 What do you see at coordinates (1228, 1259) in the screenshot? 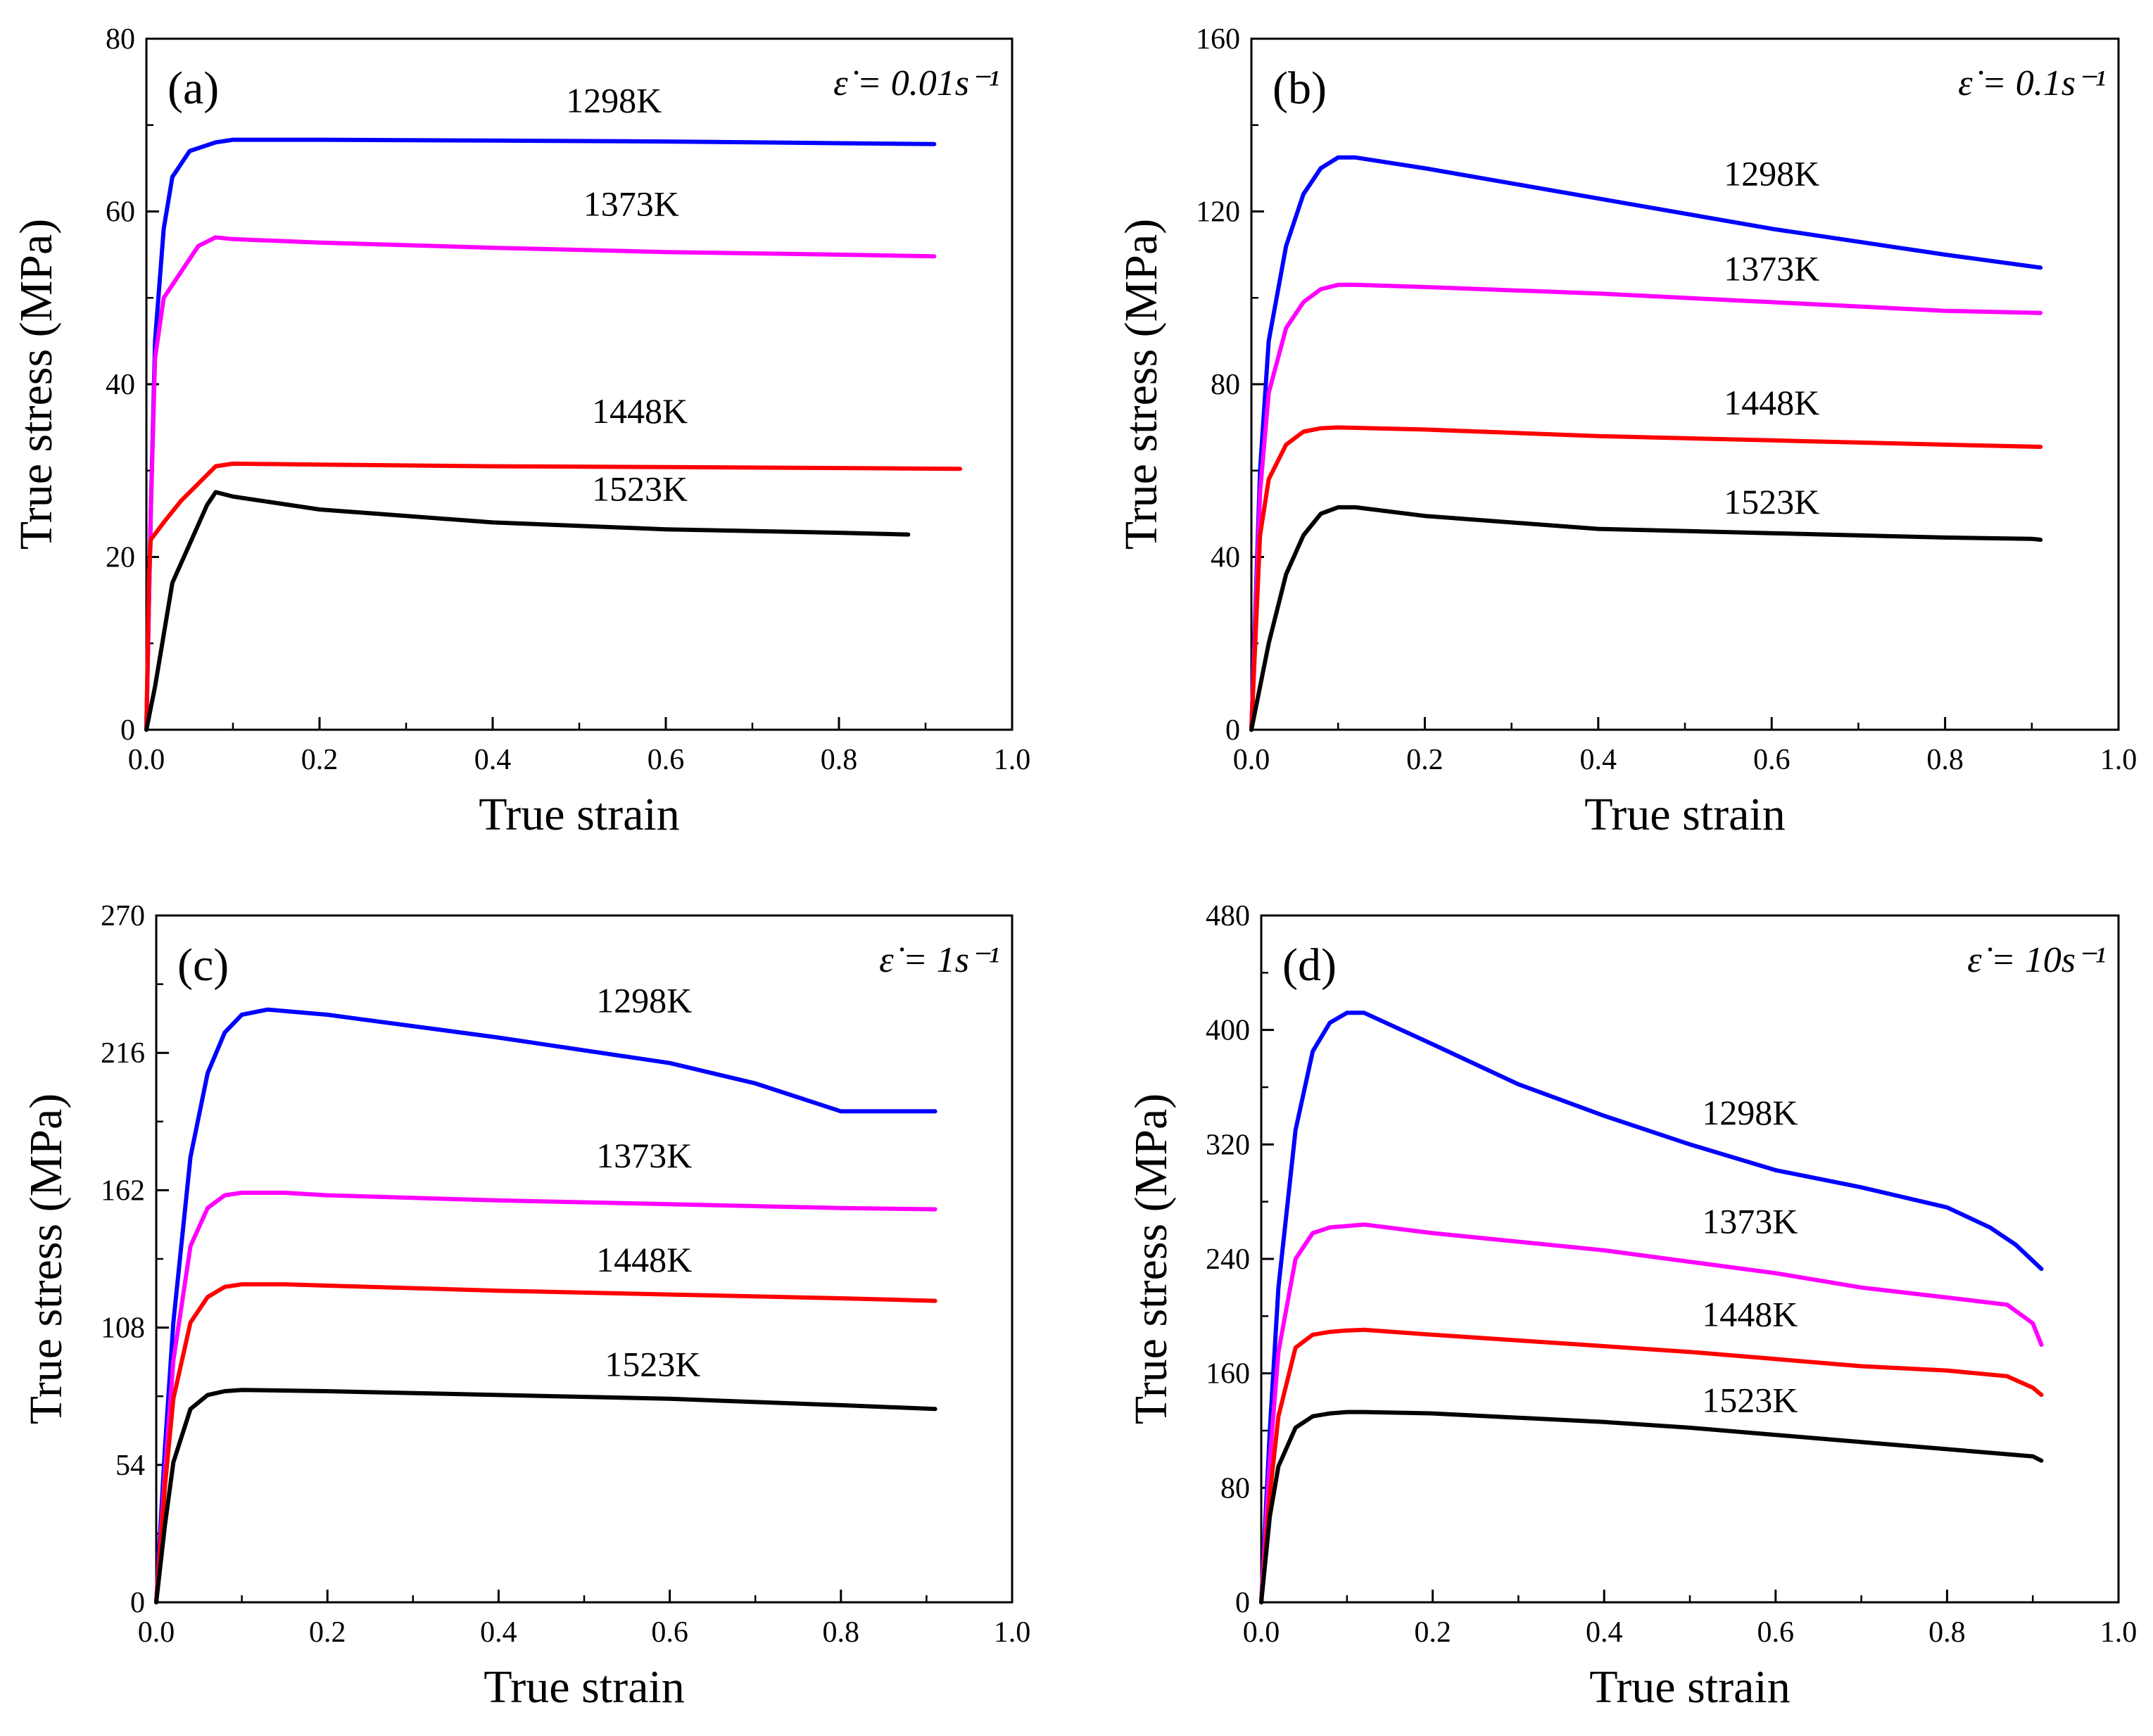
I see `y-tick-label: 240` at bounding box center [1228, 1259].